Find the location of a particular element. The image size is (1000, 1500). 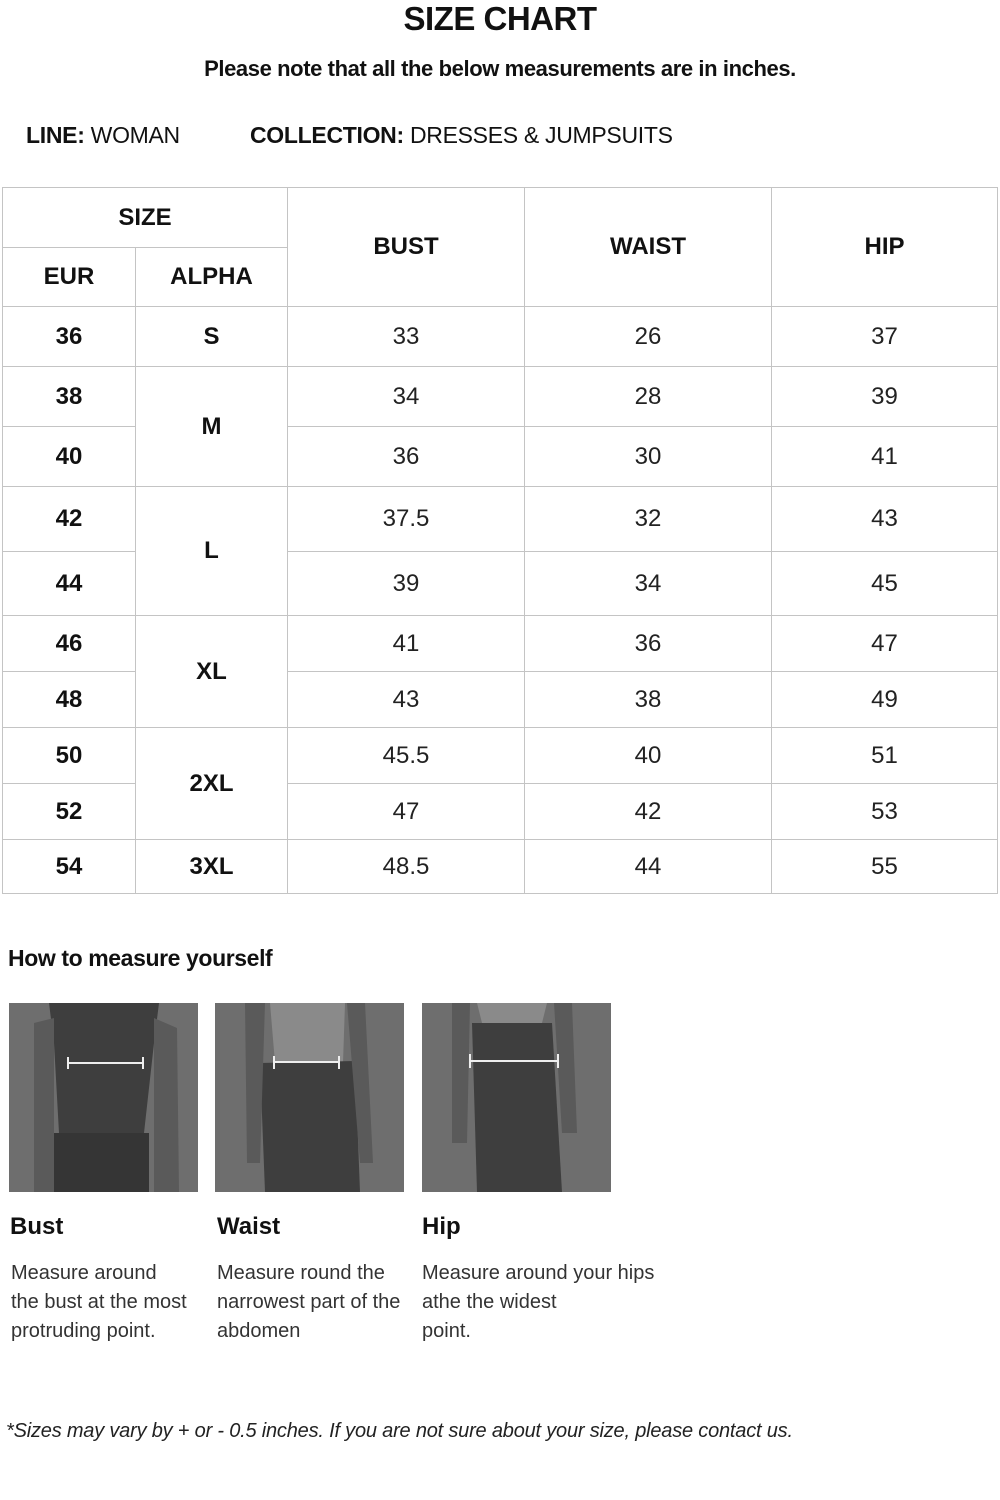

bust-cell: 45.5 is located at coordinates (406, 755).